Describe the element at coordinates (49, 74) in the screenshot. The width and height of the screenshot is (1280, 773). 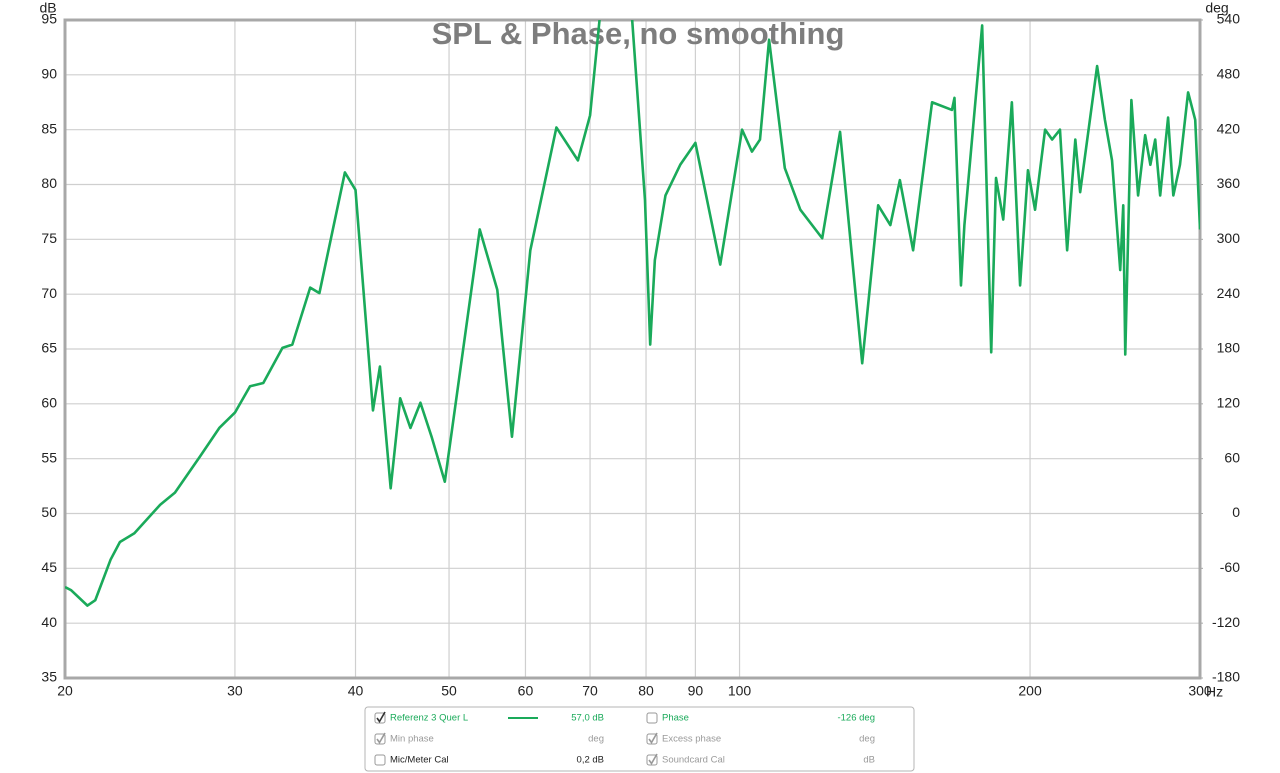
I see `y-tick-label: 90` at that location.